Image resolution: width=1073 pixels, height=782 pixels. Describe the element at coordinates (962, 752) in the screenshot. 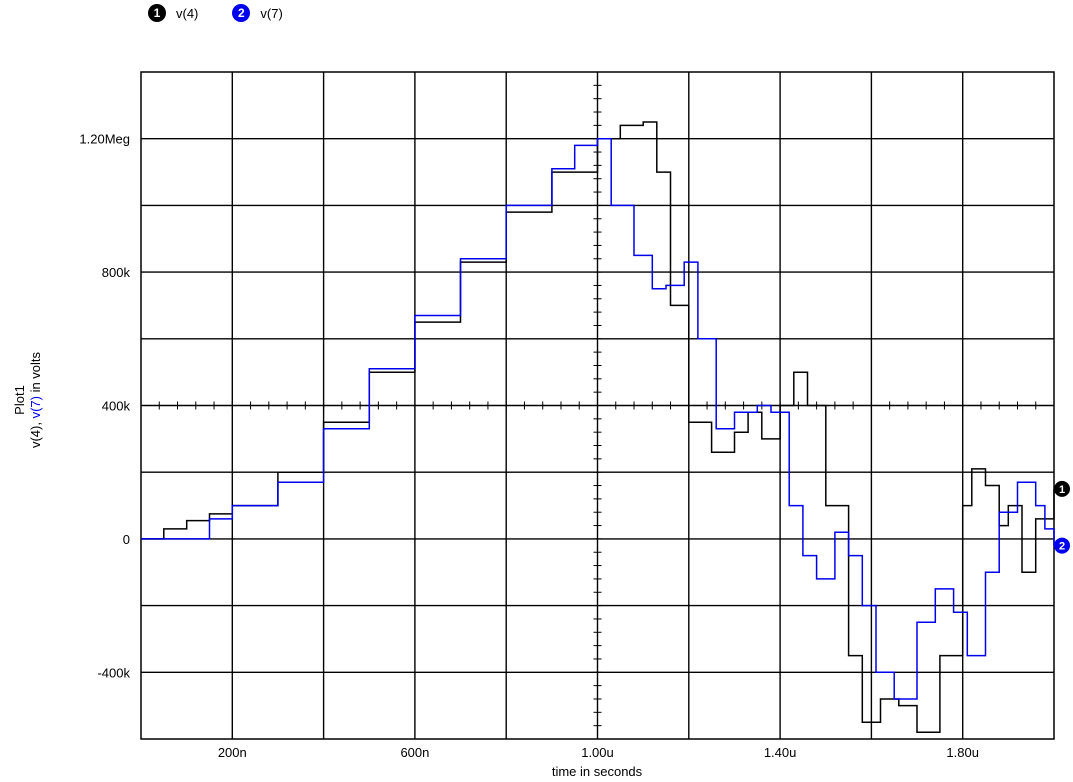

I see `x-tick-label: 1.80u` at that location.